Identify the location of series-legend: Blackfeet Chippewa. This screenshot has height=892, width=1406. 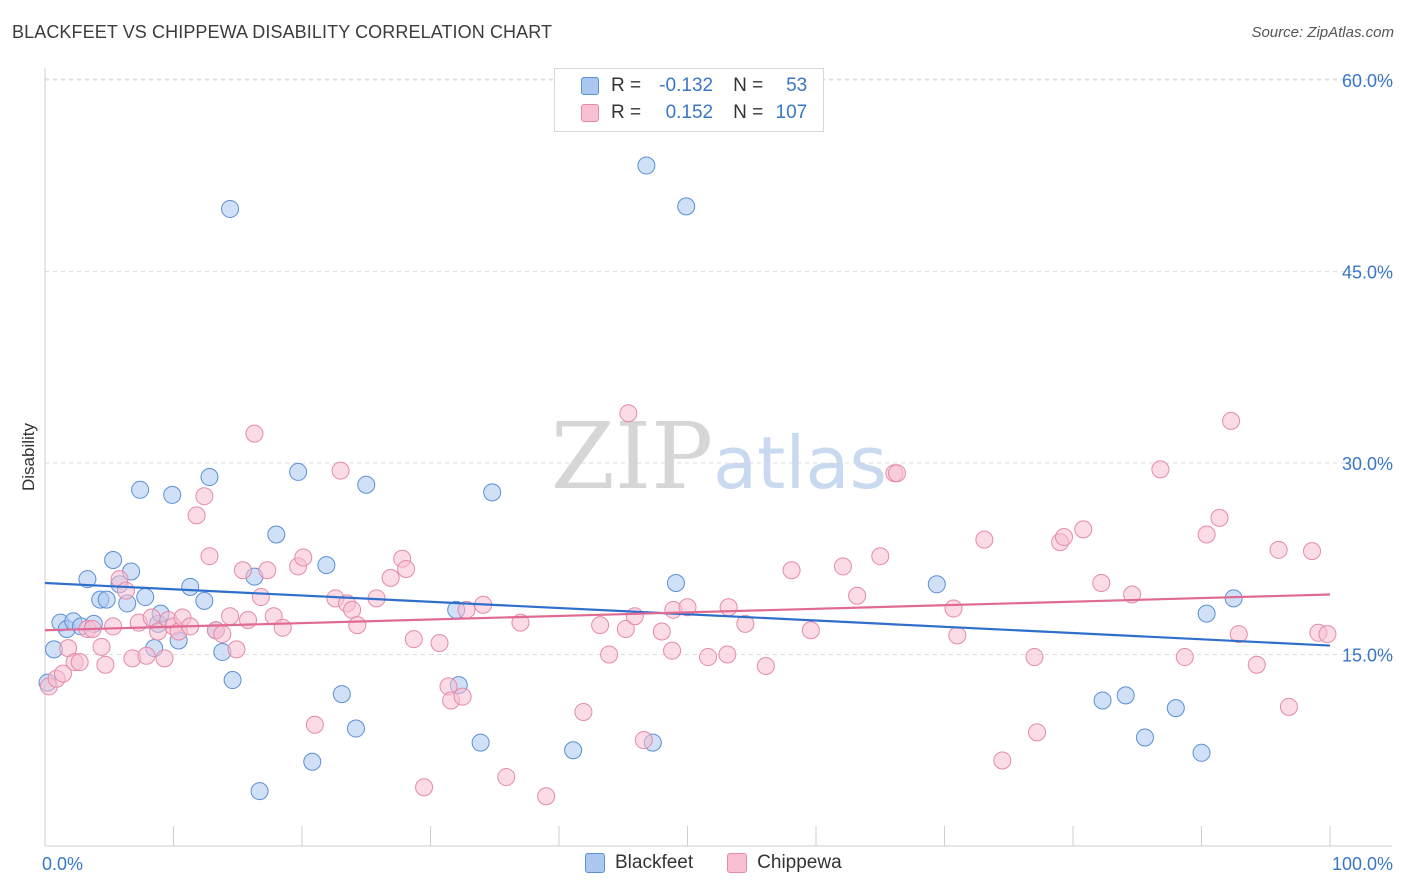
(730, 863).